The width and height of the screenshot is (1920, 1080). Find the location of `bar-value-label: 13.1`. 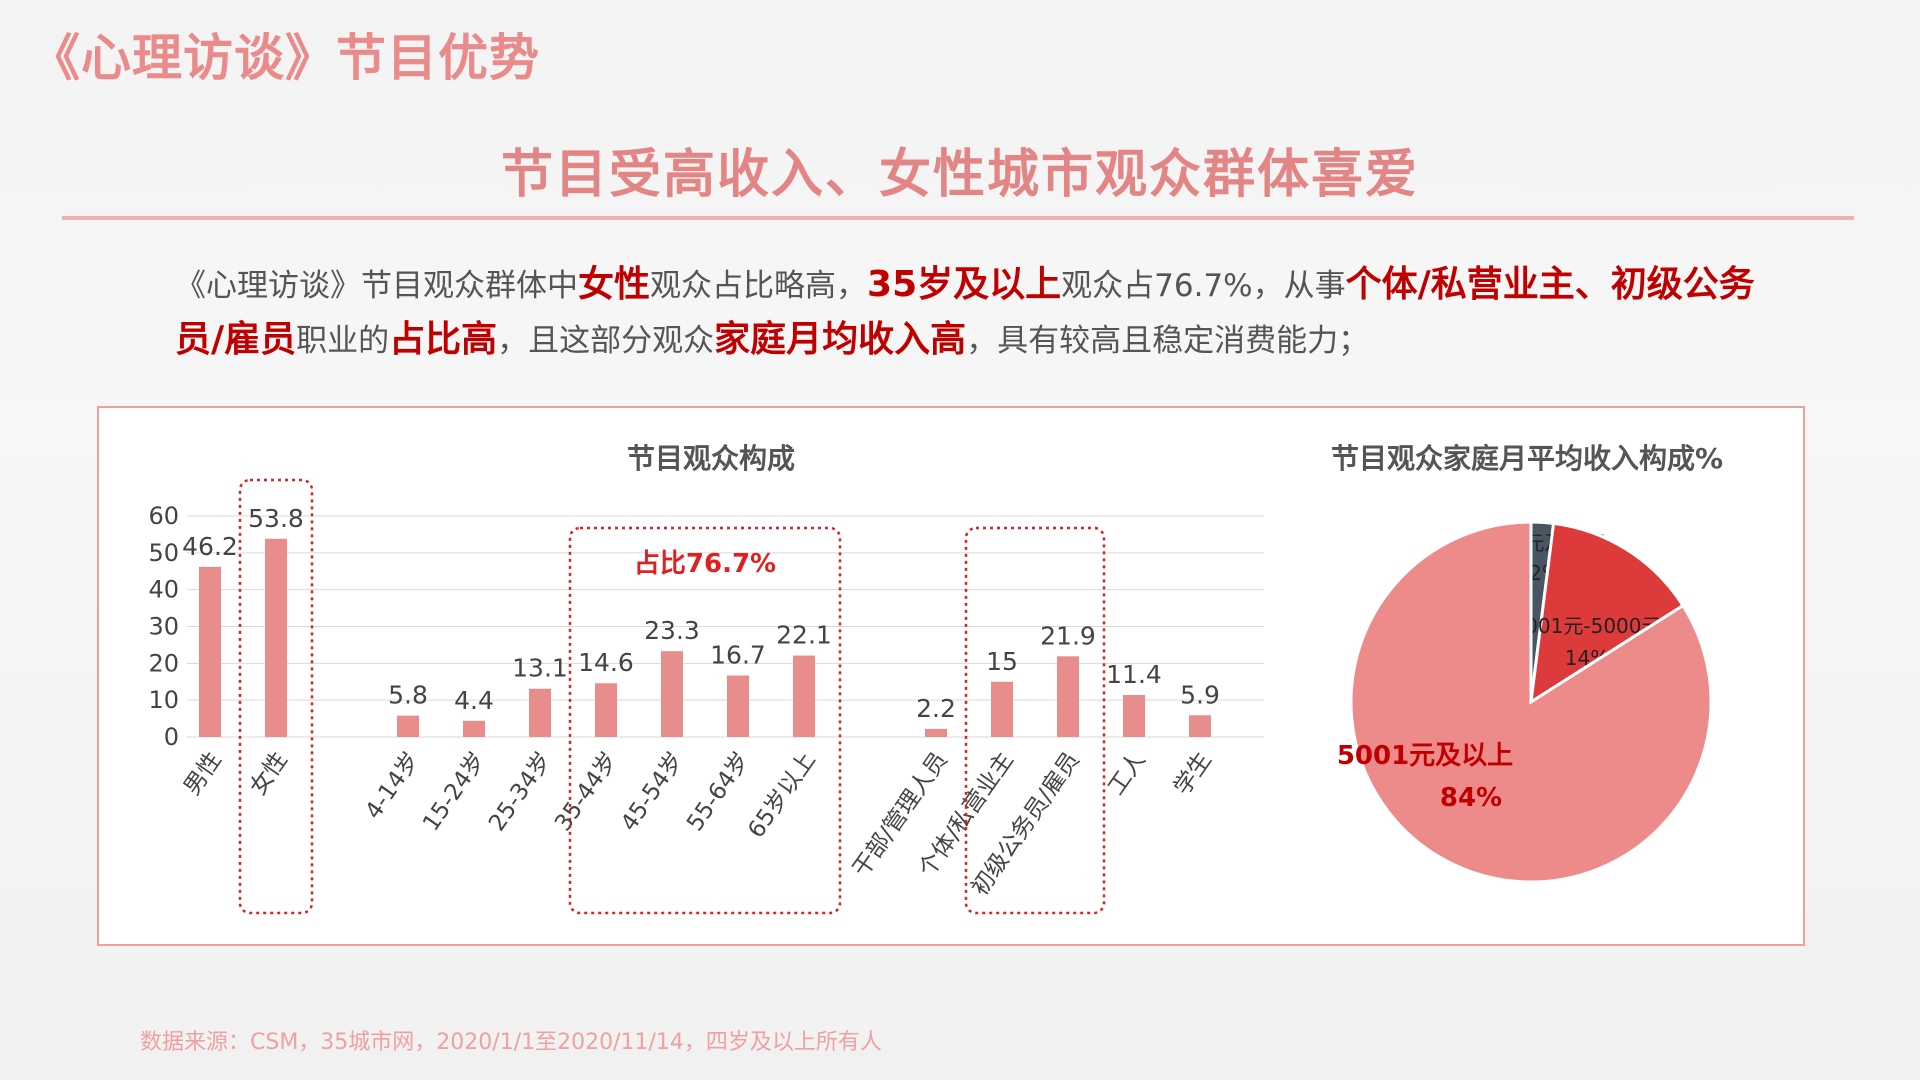

bar-value-label: 13.1 is located at coordinates (540, 668).